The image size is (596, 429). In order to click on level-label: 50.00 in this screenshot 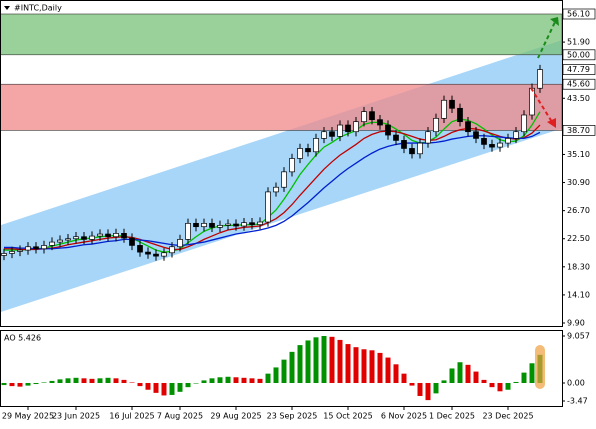, I will do `click(578, 54)`.